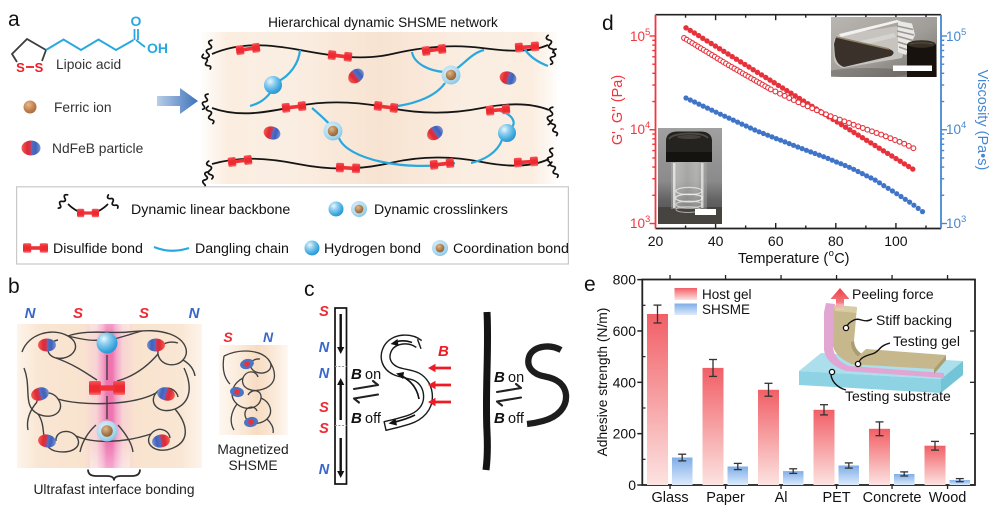 This screenshot has height=522, width=1000. What do you see at coordinates (892, 498) in the screenshot?
I see `svg-text: Concrete` at bounding box center [892, 498].